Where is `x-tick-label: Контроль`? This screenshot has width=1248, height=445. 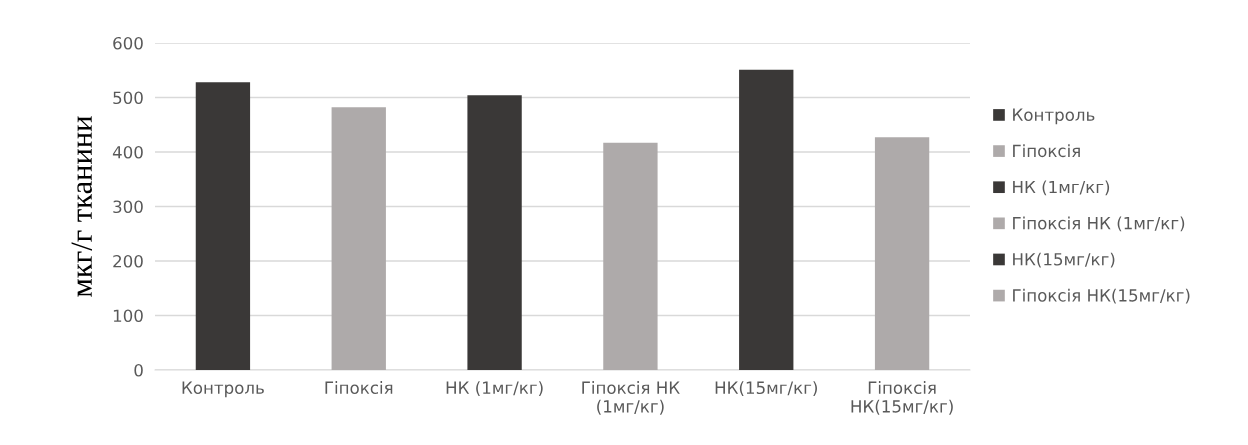 x-tick-label: Контроль is located at coordinates (223, 389).